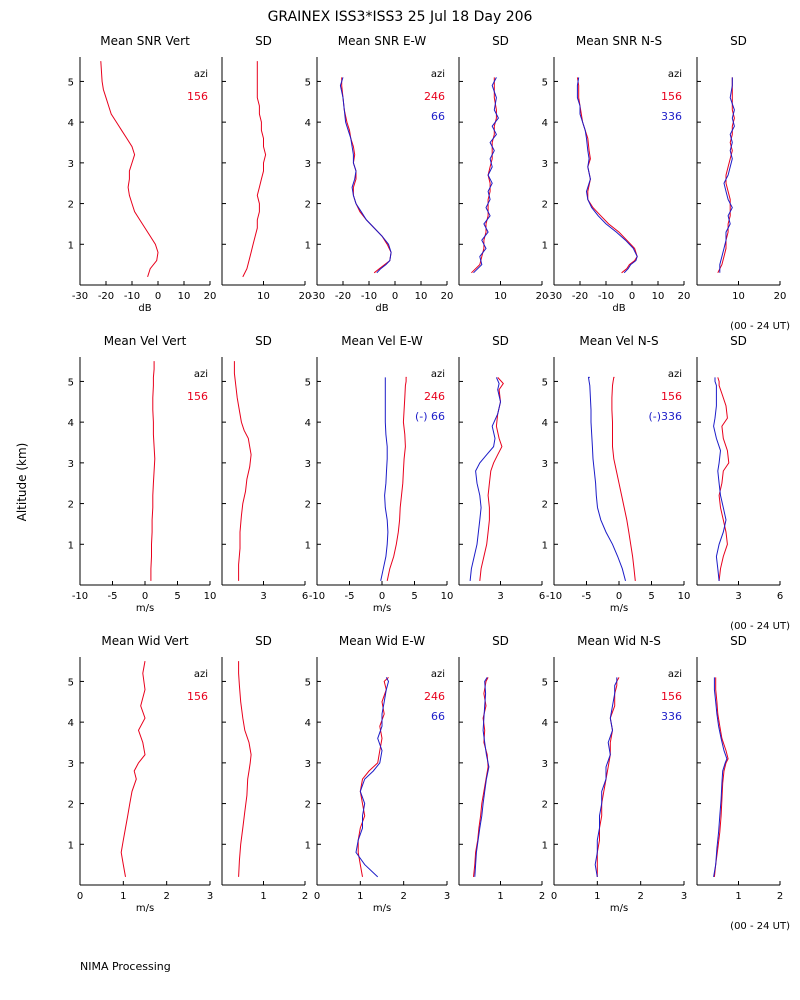 Image resolution: width=800 pixels, height=1000 pixels. What do you see at coordinates (618, 308) in the screenshot?
I see `x-axis-label: dB` at bounding box center [618, 308].